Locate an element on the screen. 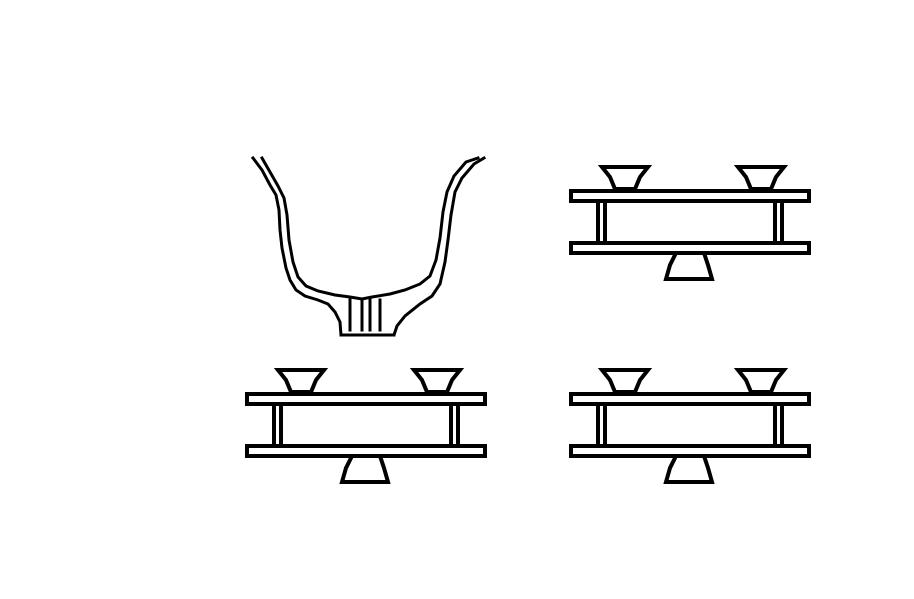 The height and width of the screenshot is (599, 914). beam-section-top-right is located at coordinates (690, 223).